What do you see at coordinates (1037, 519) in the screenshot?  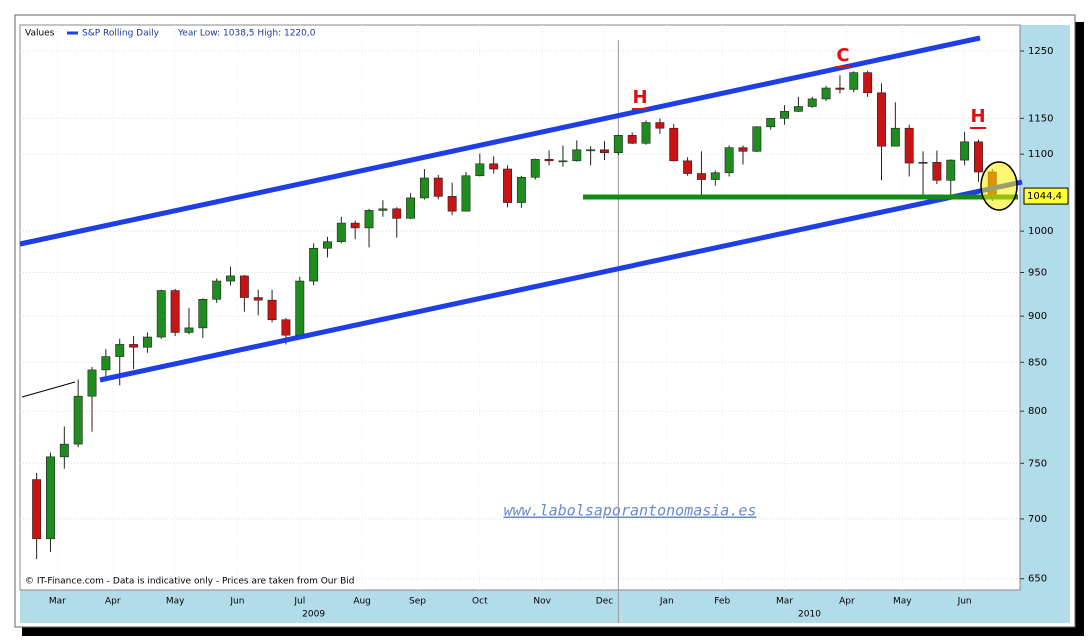 I see `y-tick-label: 700` at bounding box center [1037, 519].